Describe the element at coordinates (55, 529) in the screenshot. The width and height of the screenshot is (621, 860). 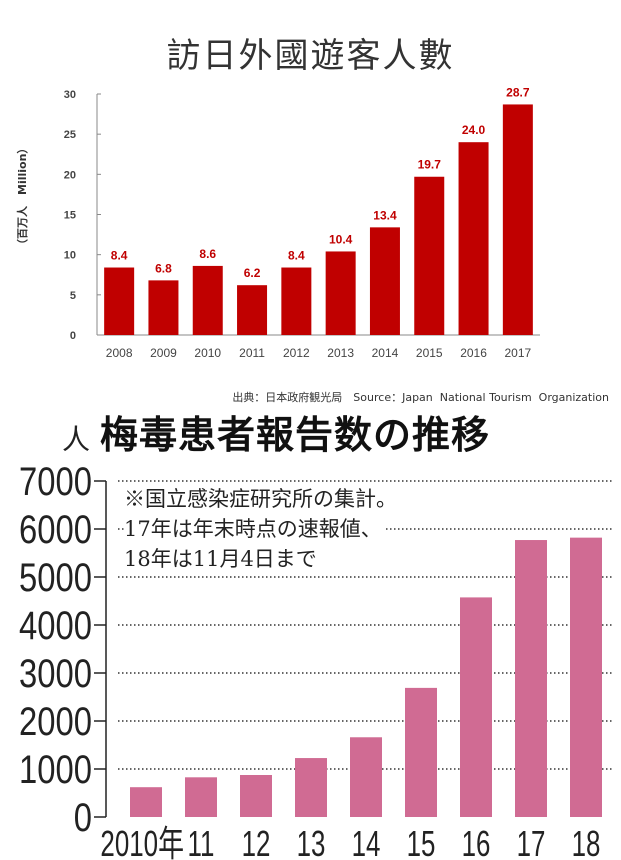
I see `y-tick-label: 6000` at that location.